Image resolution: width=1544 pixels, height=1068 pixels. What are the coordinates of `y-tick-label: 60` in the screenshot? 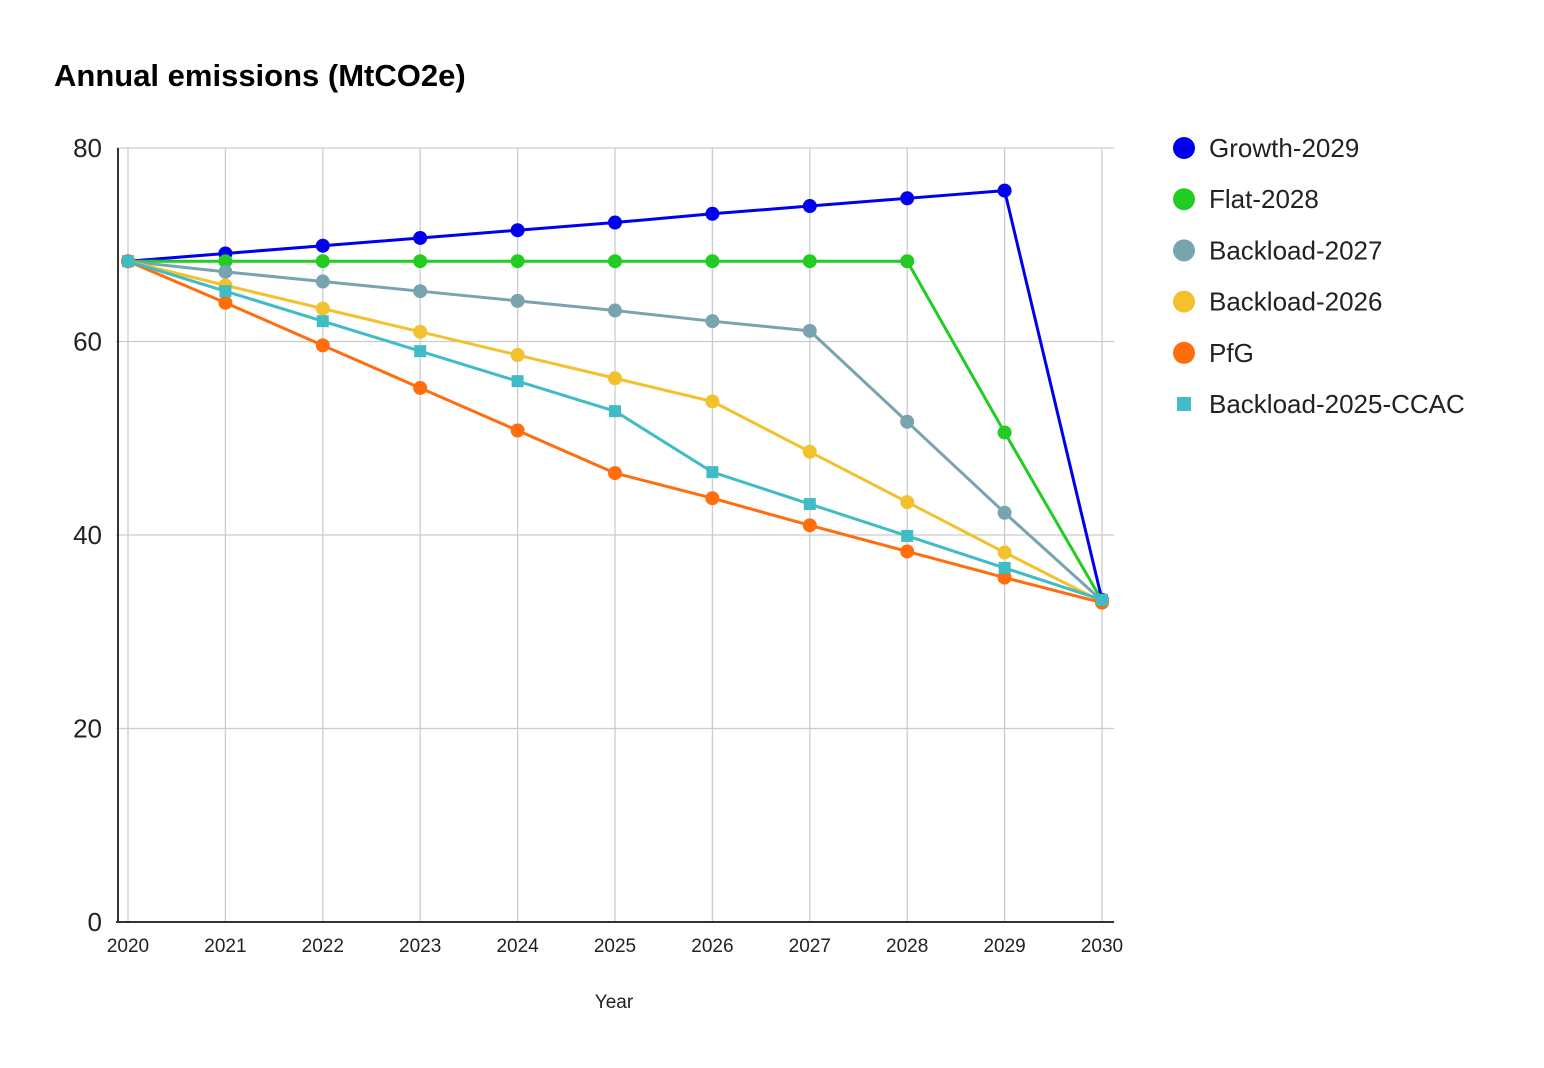 It's located at (87, 342).